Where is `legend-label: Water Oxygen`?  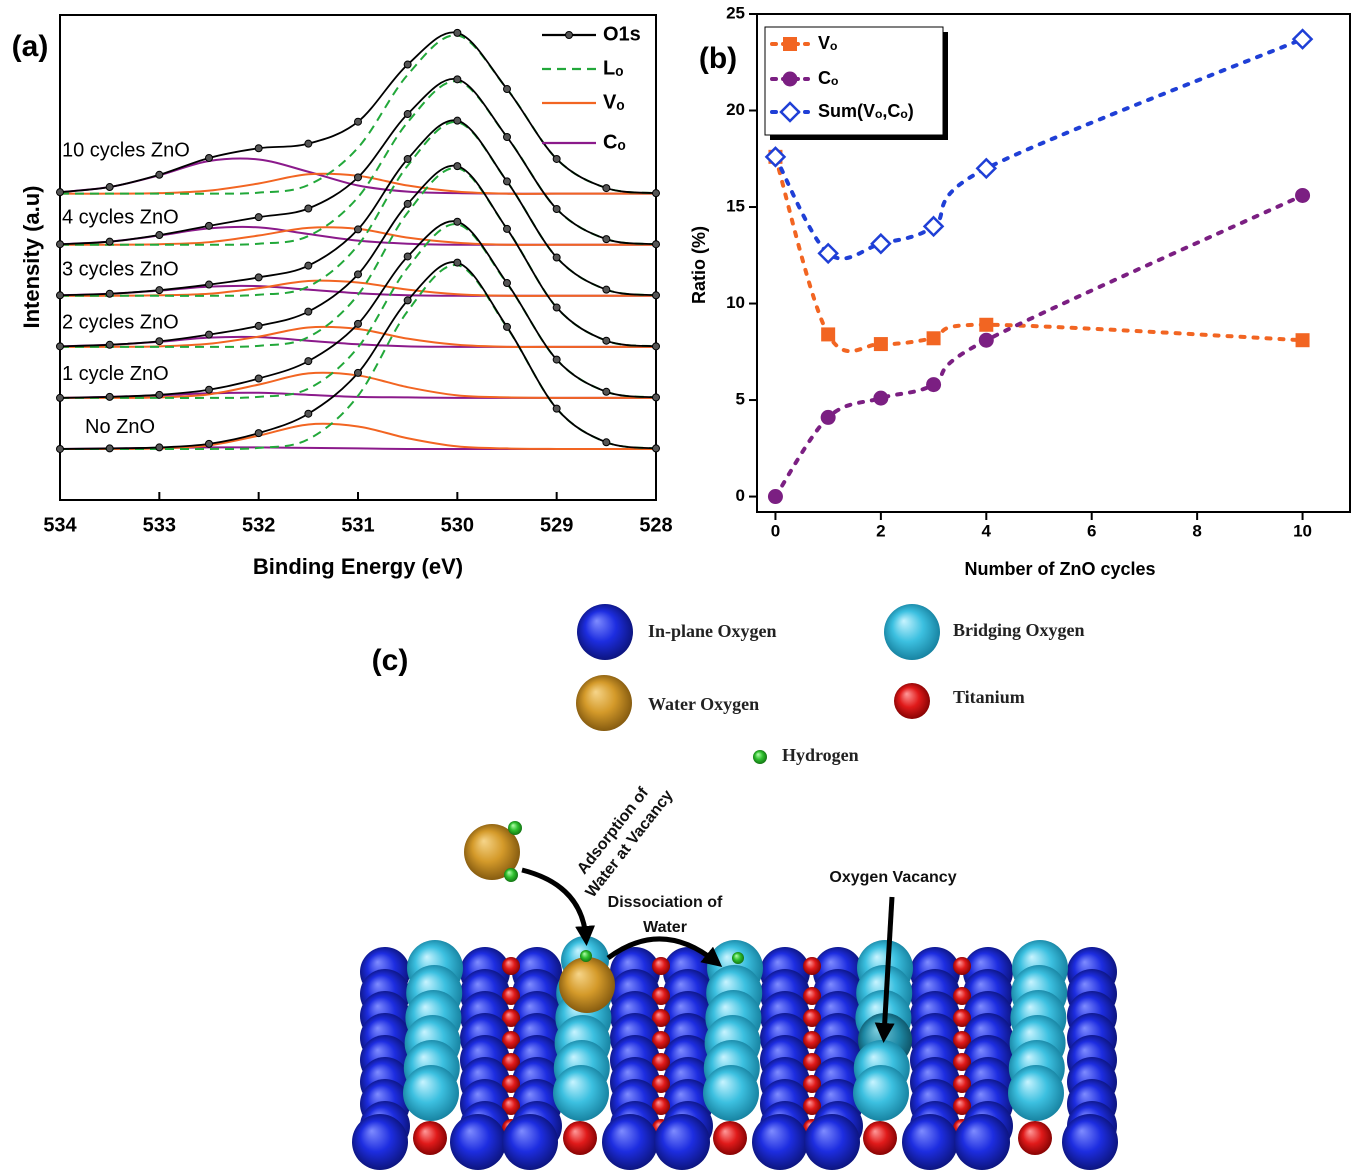
legend-label: Water Oxygen is located at coordinates (703, 704).